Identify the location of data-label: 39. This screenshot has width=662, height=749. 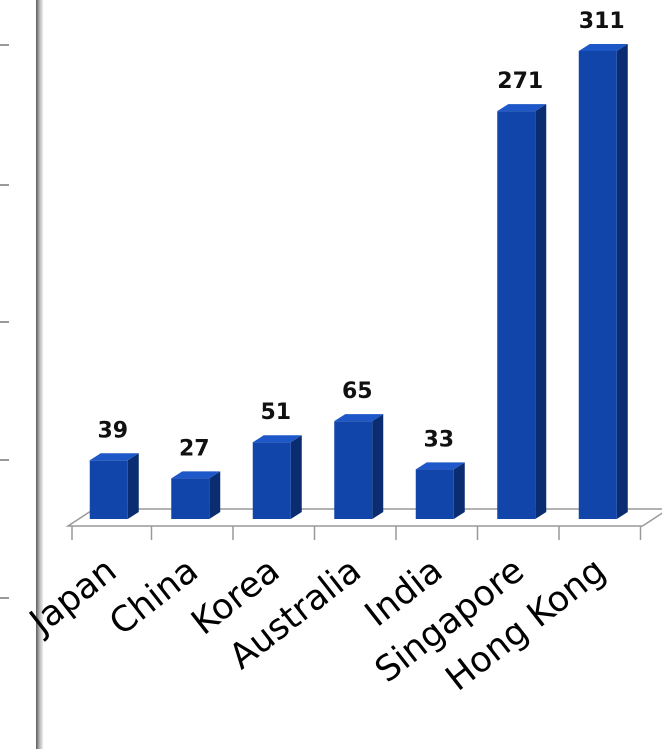
(112, 430).